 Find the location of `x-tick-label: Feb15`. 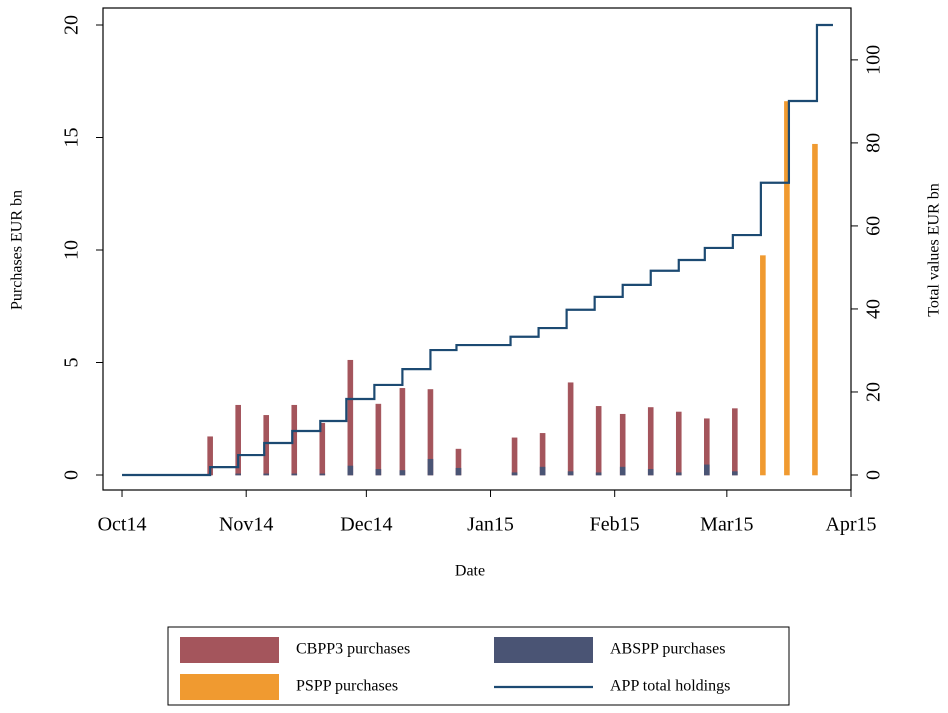

x-tick-label: Feb15 is located at coordinates (615, 525).